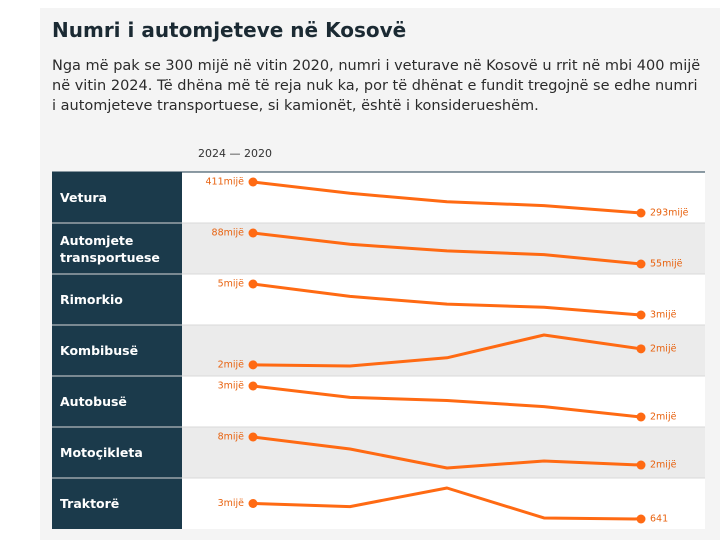 This screenshot has width=726, height=540. Describe the element at coordinates (231, 437) in the screenshot. I see `value-label: 8mijë` at that location.